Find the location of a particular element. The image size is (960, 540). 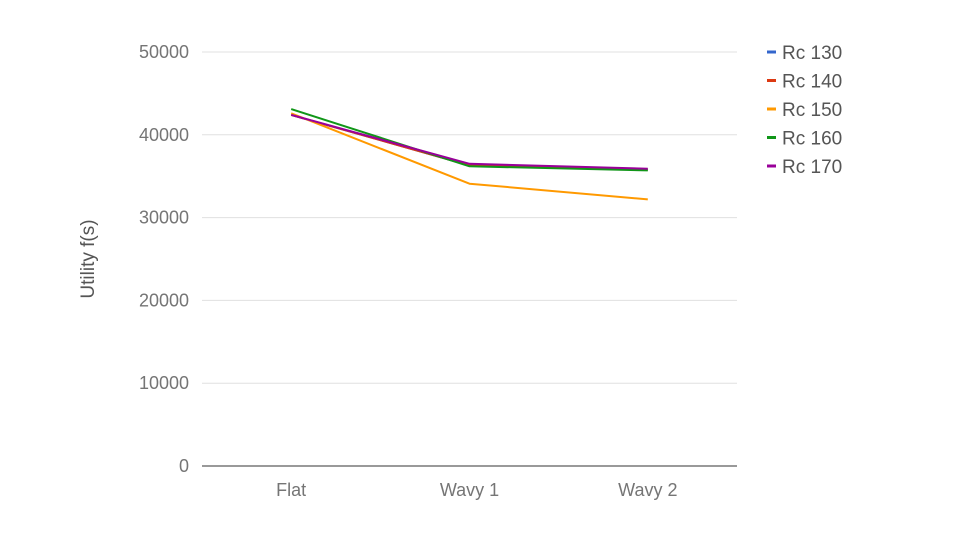

y-tick-label: 0 is located at coordinates (184, 466).